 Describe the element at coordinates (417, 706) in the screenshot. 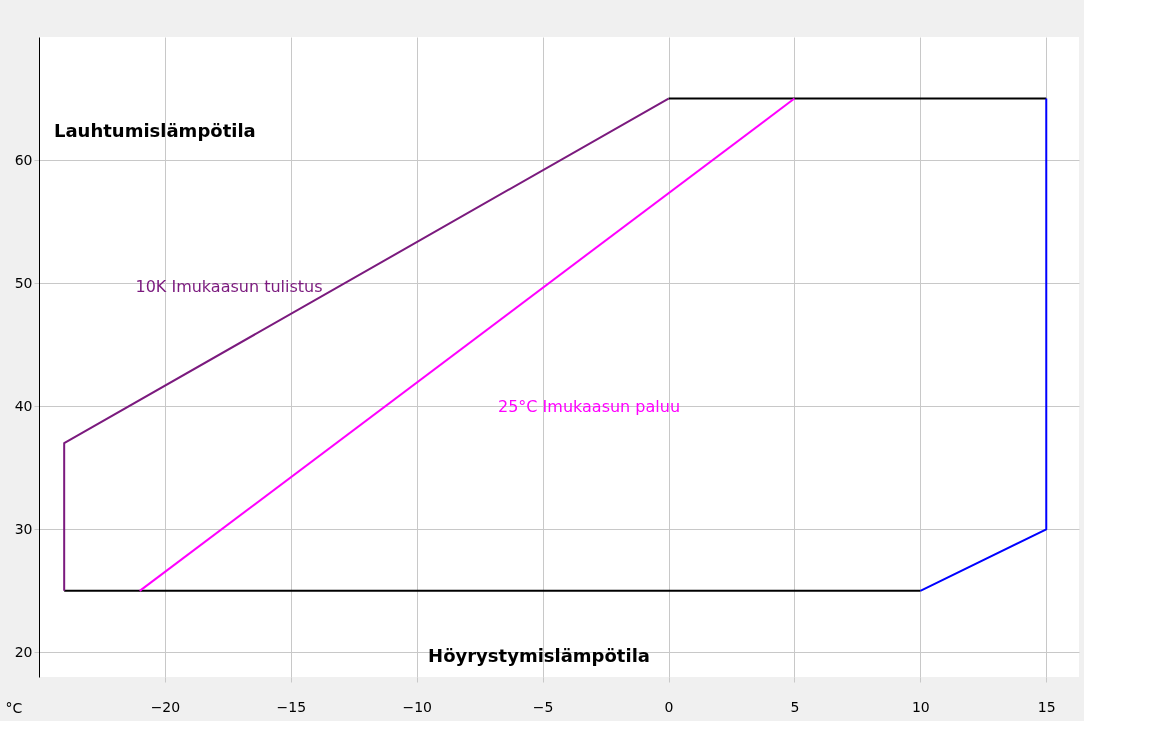

I see `x-tick-label: −10` at that location.